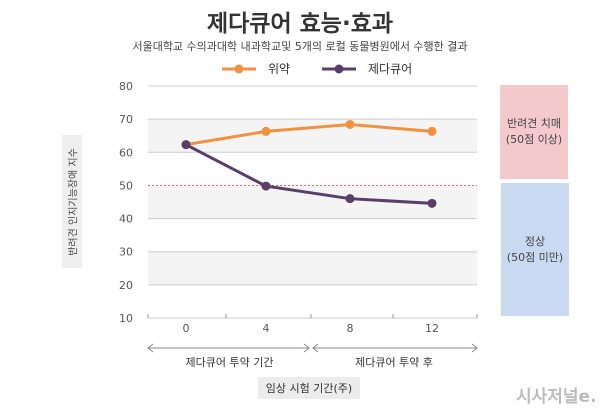 The height and width of the screenshot is (408, 600). I want to click on x-tick-label: 8, so click(350, 328).